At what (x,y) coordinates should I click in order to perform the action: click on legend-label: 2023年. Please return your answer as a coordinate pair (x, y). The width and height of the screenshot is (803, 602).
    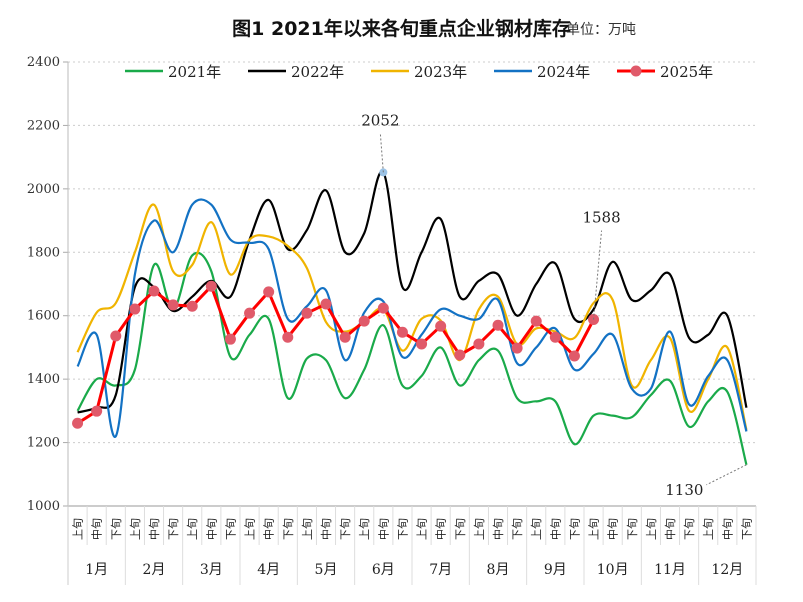
    Looking at the image, I should click on (440, 72).